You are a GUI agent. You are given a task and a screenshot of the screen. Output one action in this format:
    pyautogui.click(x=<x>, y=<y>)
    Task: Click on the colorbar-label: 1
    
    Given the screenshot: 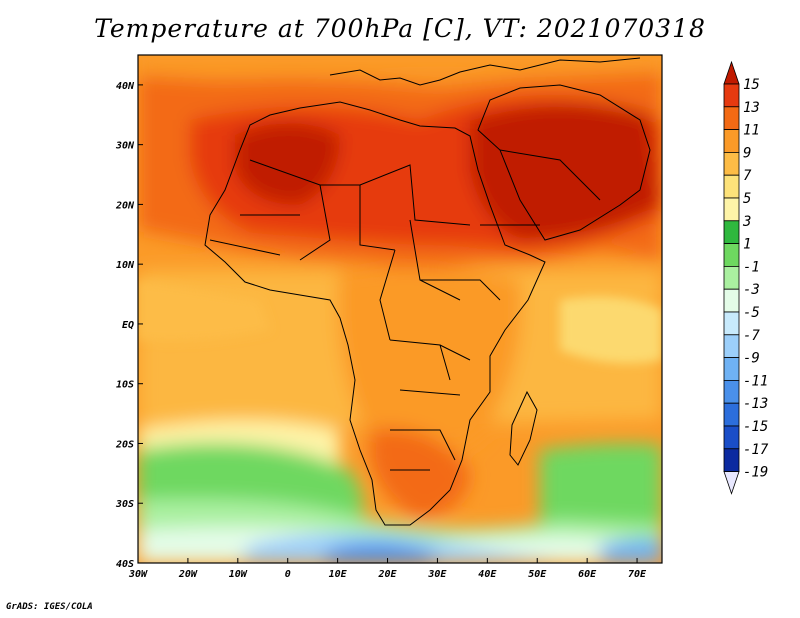 What is the action you would take?
    pyautogui.click(x=747, y=245)
    